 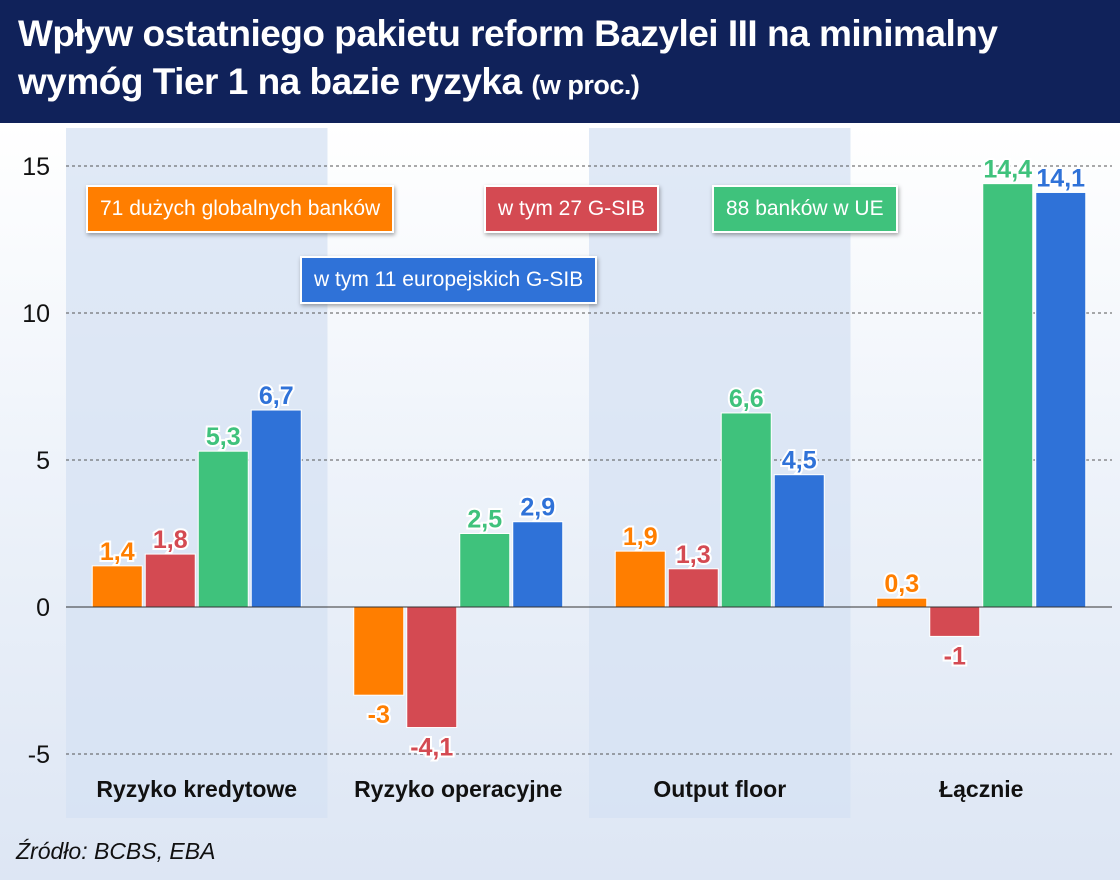 What do you see at coordinates (693, 555) in the screenshot?
I see `data-label: 1,3` at bounding box center [693, 555].